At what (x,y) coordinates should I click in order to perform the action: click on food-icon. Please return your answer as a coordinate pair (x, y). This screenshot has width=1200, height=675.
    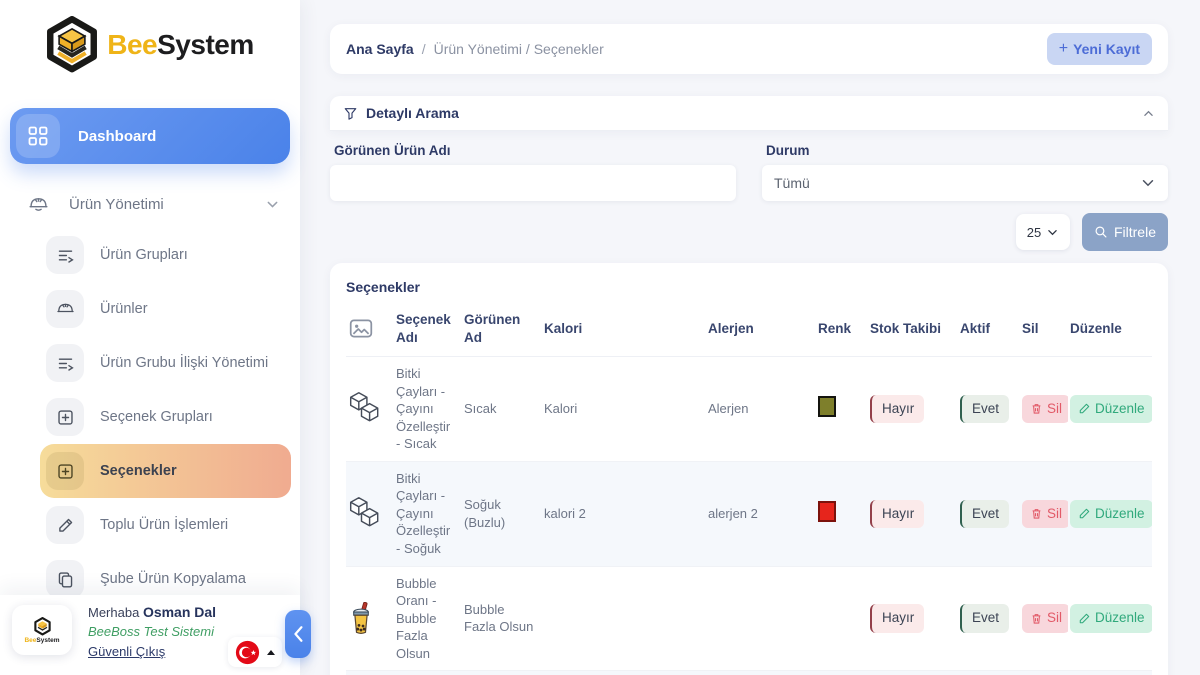
    Looking at the image, I should click on (65, 309).